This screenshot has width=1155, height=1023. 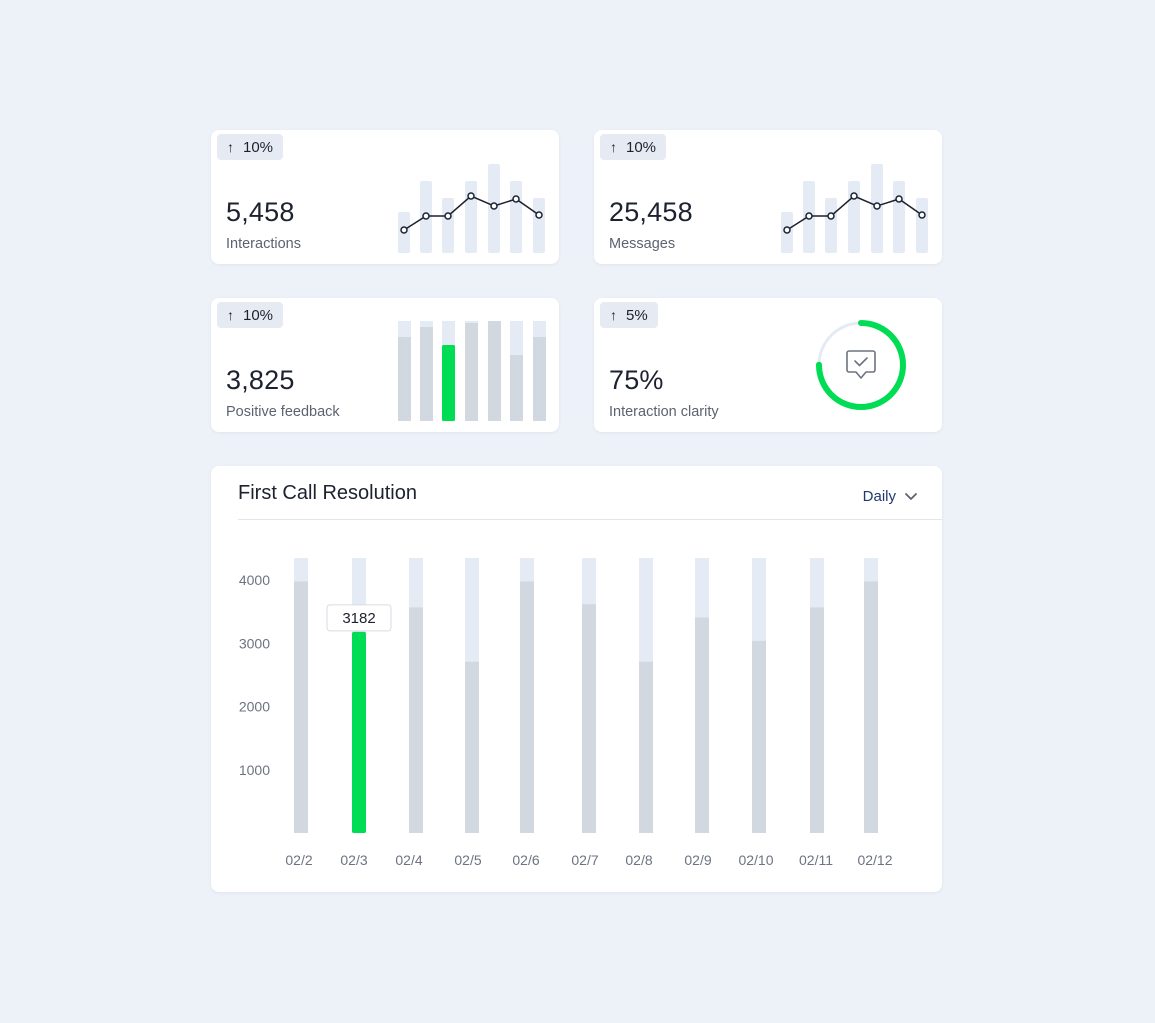 I want to click on period-label: Daily, so click(x=879, y=496).